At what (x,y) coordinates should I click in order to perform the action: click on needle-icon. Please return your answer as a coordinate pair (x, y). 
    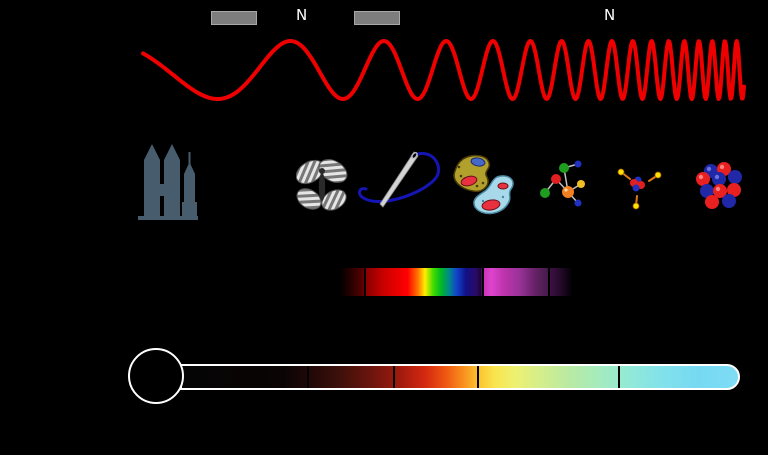
    Looking at the image, I should click on (399, 179).